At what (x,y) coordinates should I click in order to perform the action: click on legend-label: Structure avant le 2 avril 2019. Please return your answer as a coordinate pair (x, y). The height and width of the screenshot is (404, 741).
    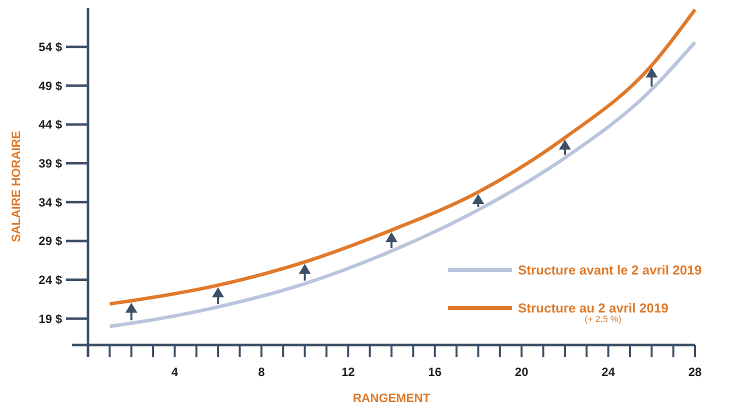
    Looking at the image, I should click on (610, 270).